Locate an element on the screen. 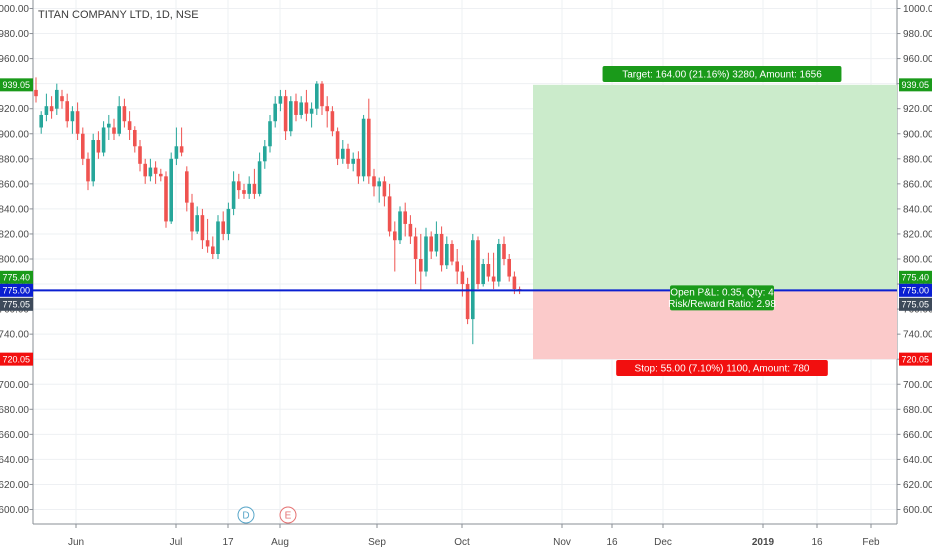 This screenshot has width=932, height=550. y-tick-label: 640.00 is located at coordinates (14, 460).